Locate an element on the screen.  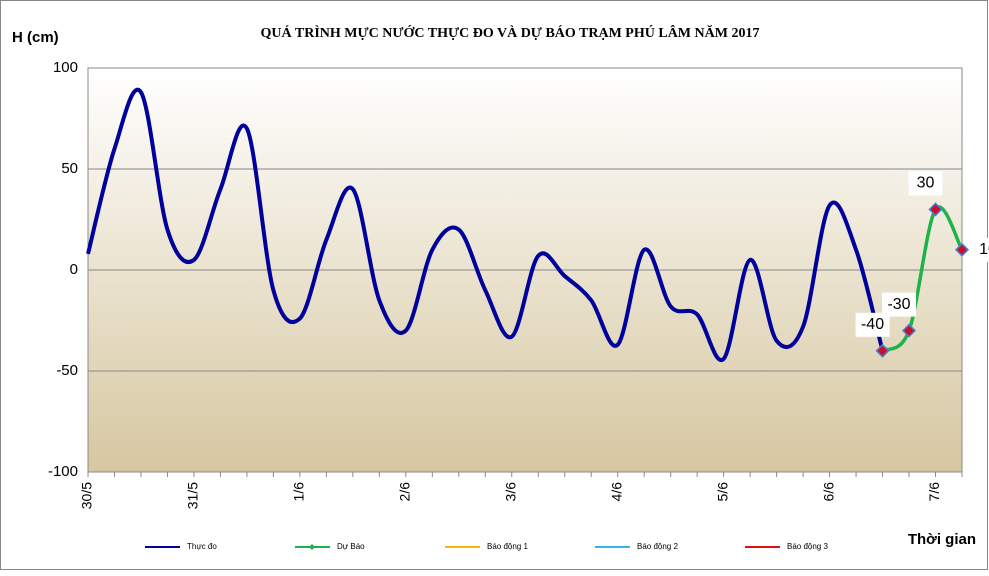
legend-label: Báo động 1 is located at coordinates (507, 546).